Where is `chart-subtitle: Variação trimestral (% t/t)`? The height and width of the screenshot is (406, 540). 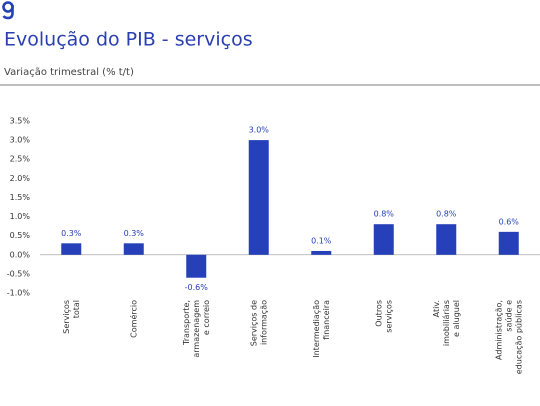
chart-subtitle: Variação trimestral (% t/t) is located at coordinates (69, 72).